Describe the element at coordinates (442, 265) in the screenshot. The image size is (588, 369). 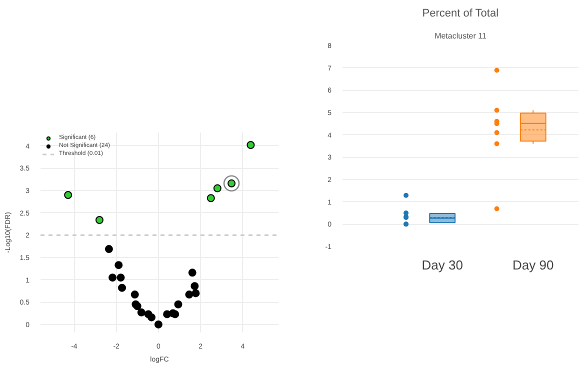
I see `x-tick-label: Day 30` at that location.